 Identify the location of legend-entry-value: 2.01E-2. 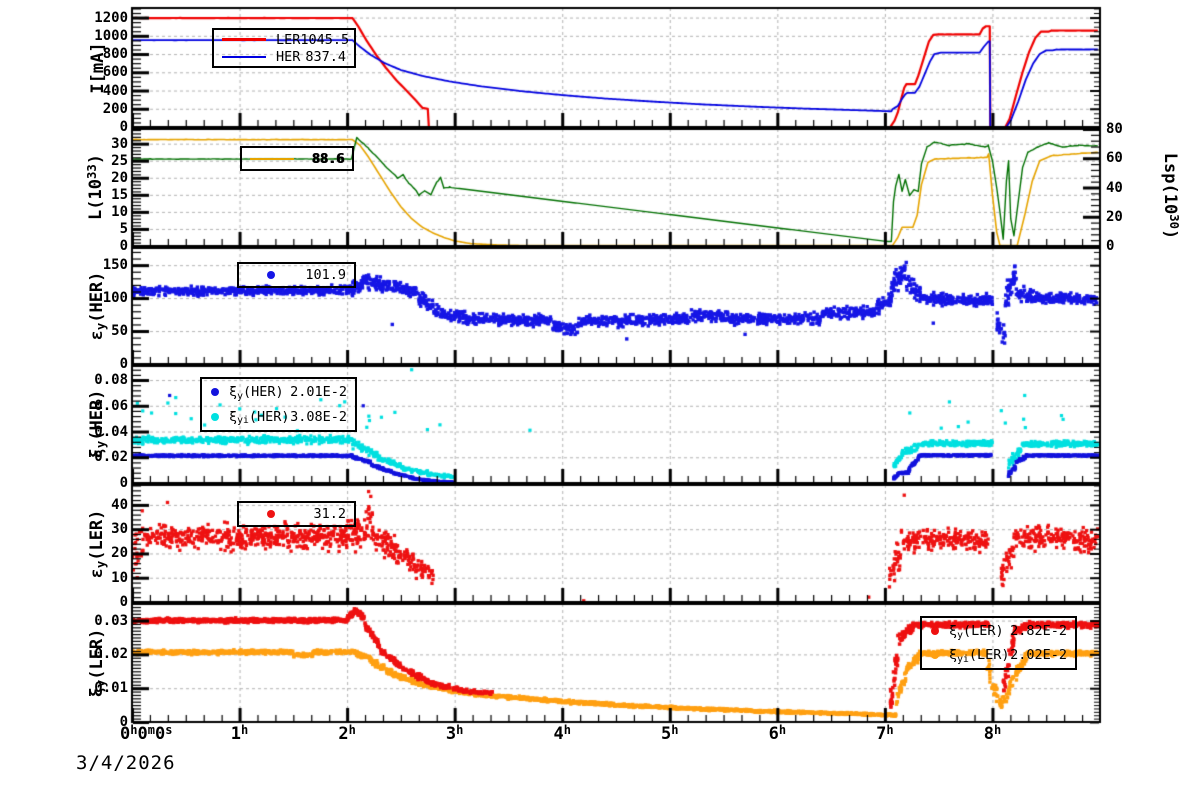
(318, 392).